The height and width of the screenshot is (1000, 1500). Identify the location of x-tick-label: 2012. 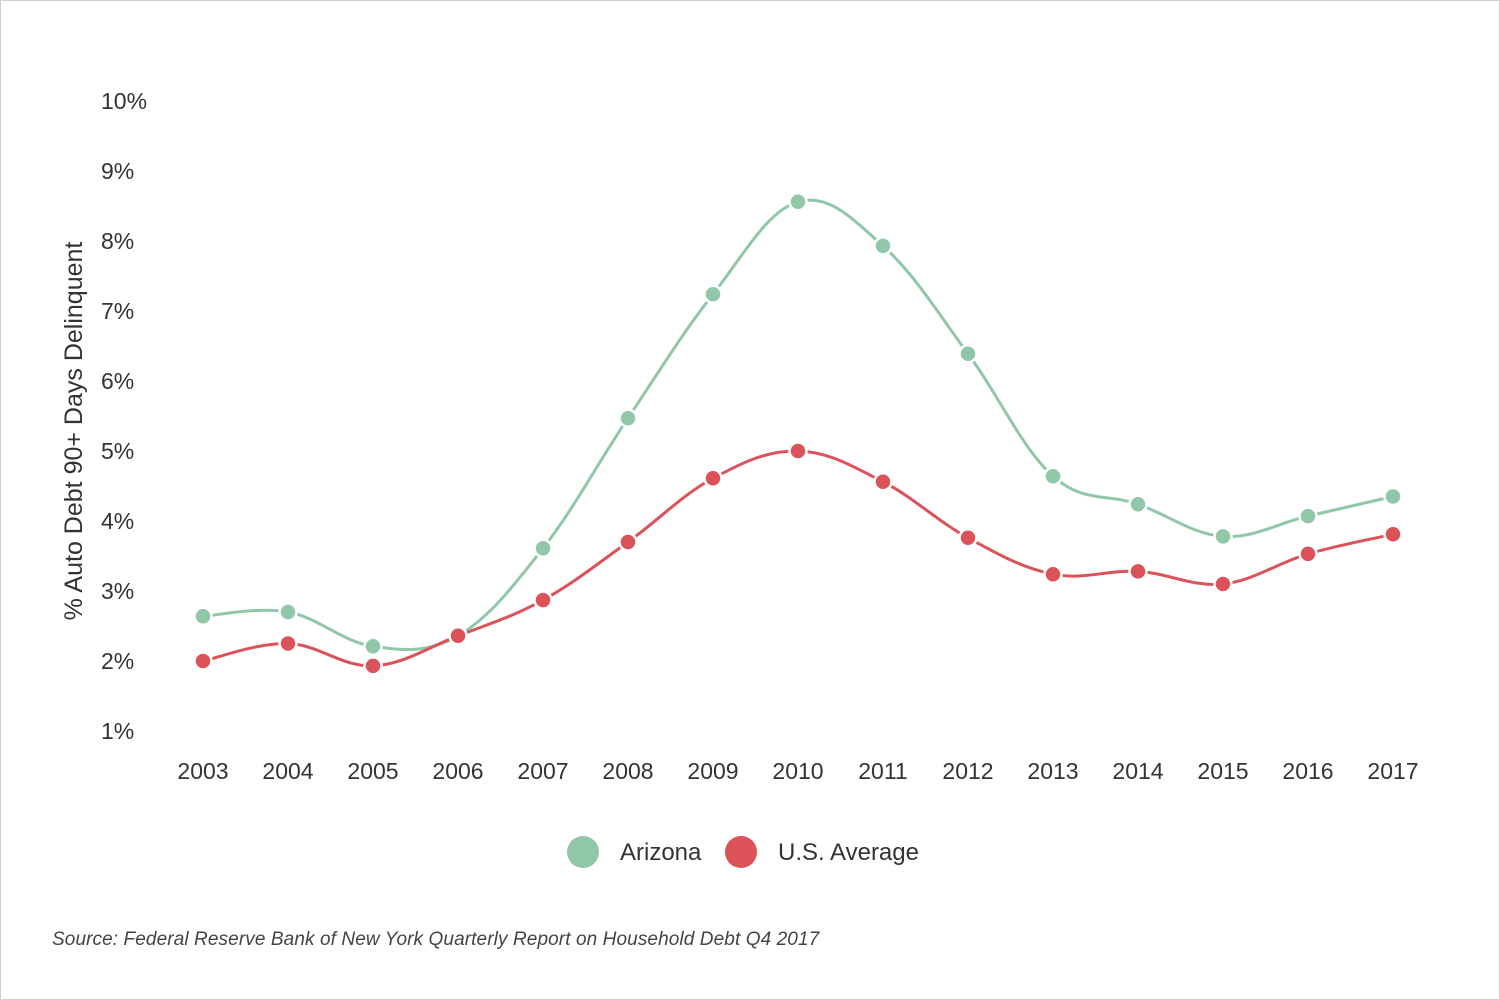
(967, 771).